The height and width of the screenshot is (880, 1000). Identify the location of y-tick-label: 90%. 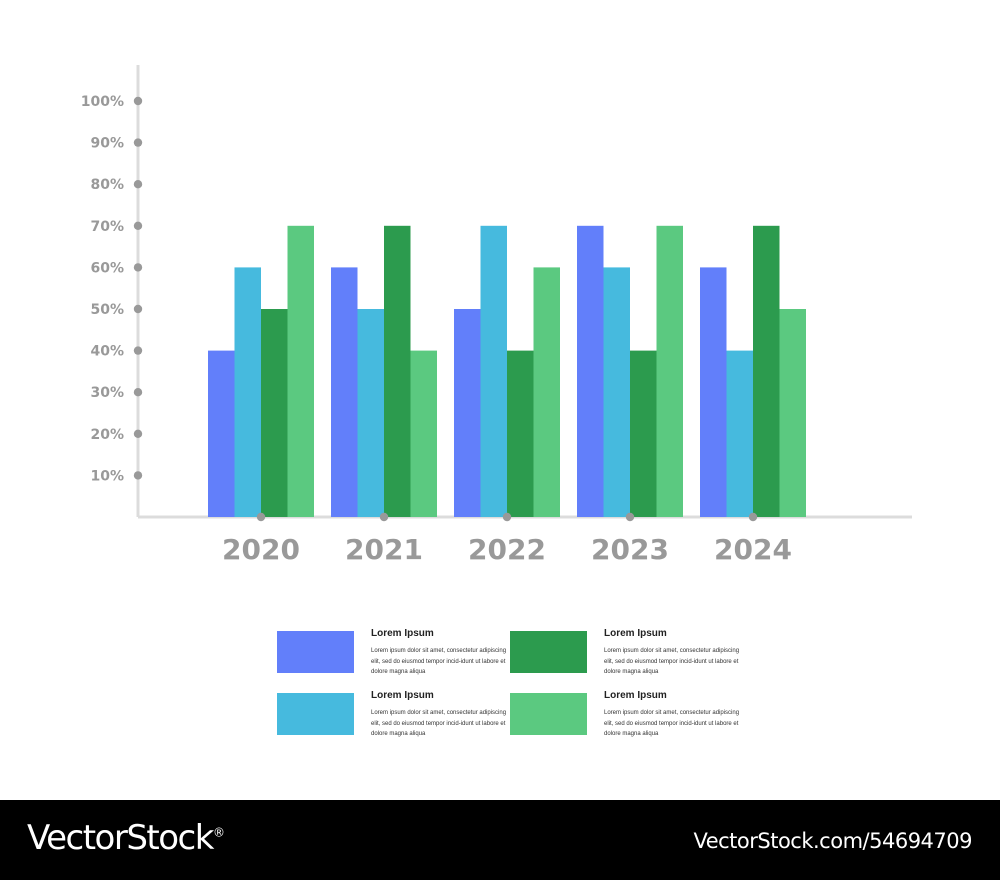
(107, 144).